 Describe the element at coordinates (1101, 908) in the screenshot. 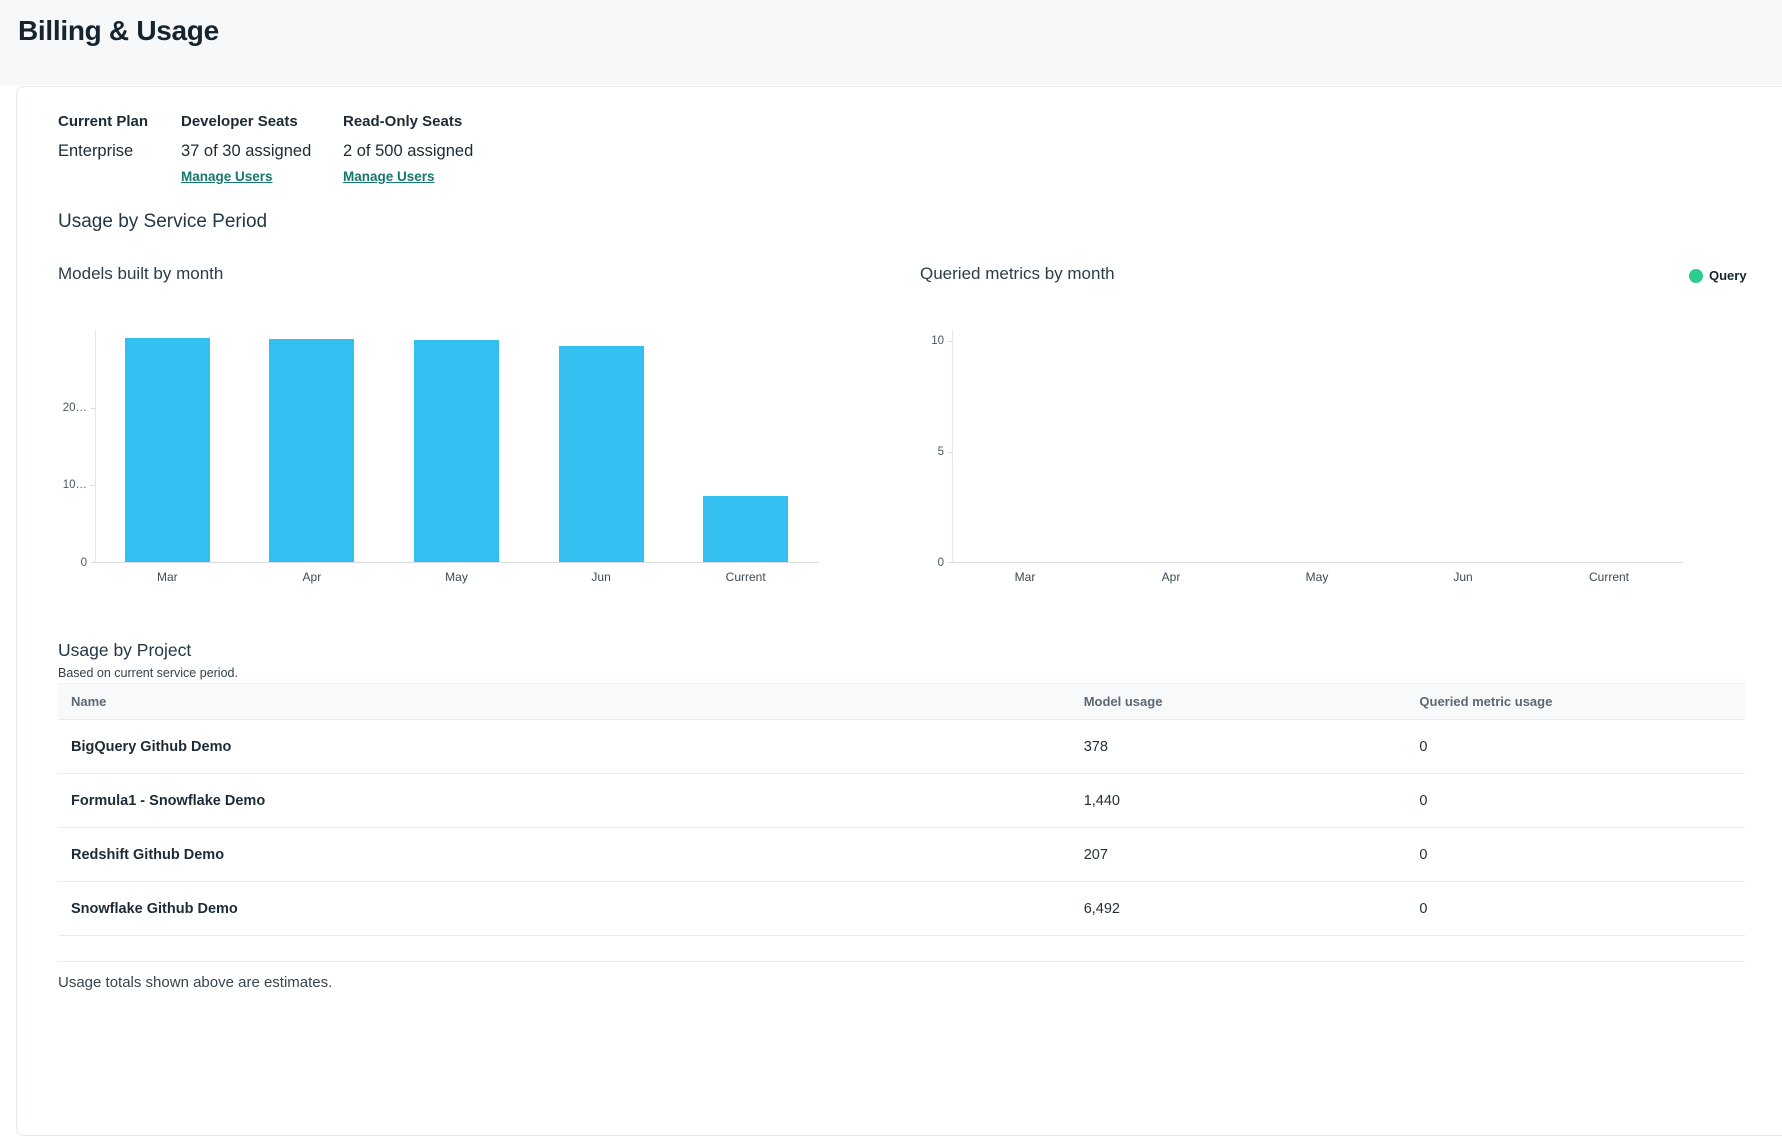

I see `model-usage-cell: 6,492` at that location.